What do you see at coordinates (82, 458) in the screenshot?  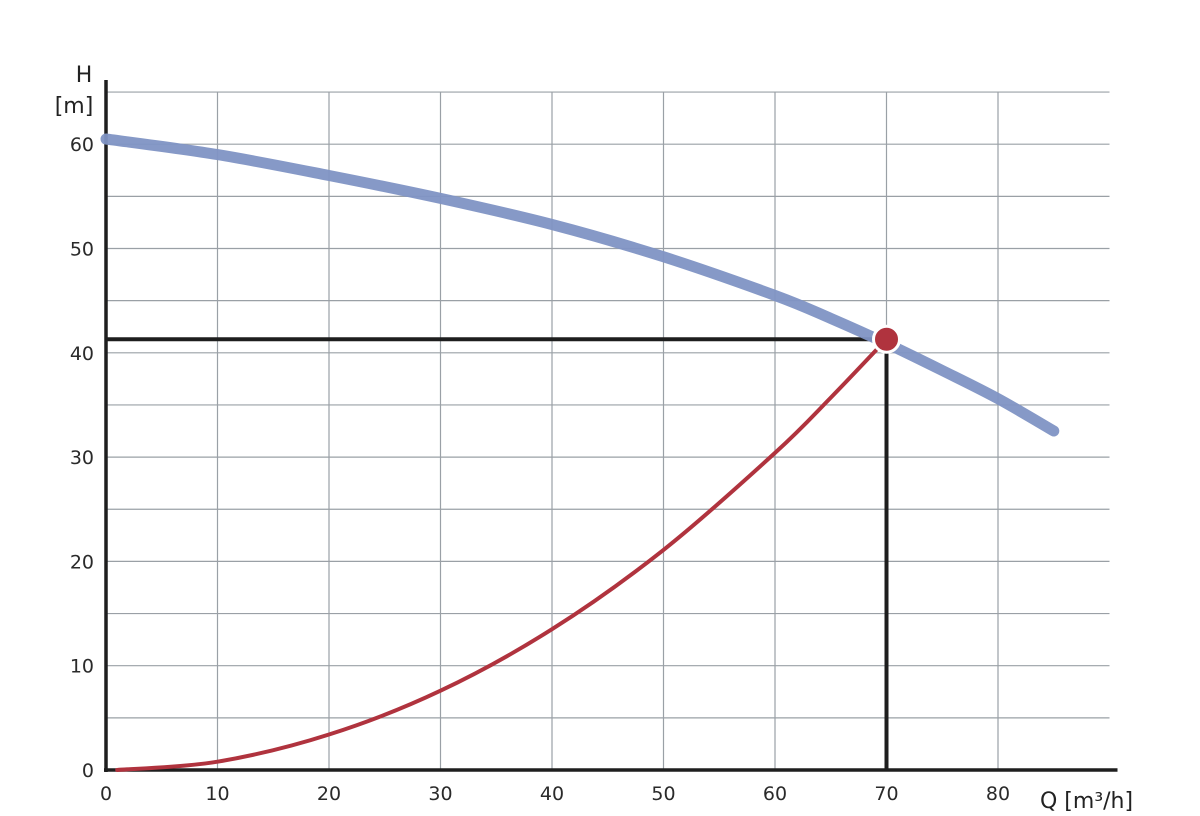 I see `y-tick-label-30: 30` at bounding box center [82, 458].